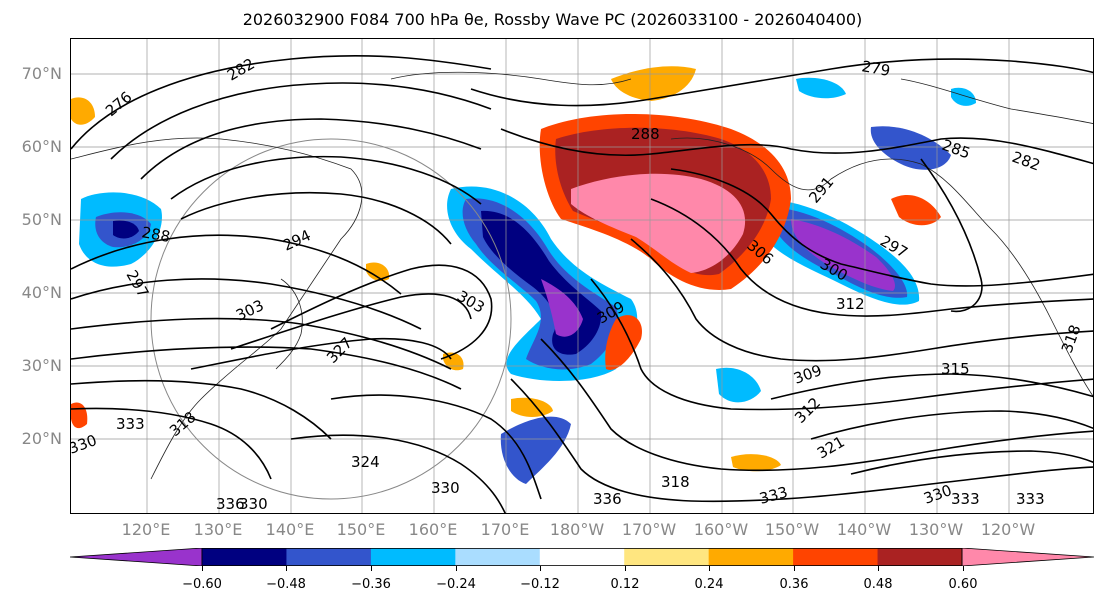 The height and width of the screenshot is (606, 1105). Describe the element at coordinates (218, 529) in the screenshot. I see `lon-label: 130°E` at that location.